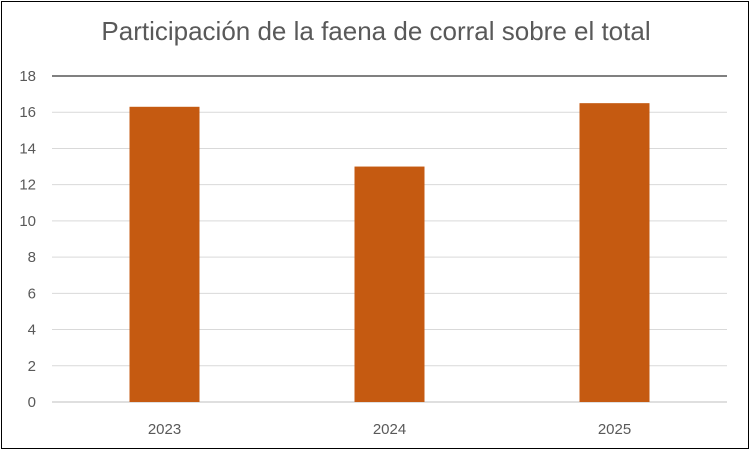 This screenshot has width=752, height=452. I want to click on bar-2024, so click(389, 284).